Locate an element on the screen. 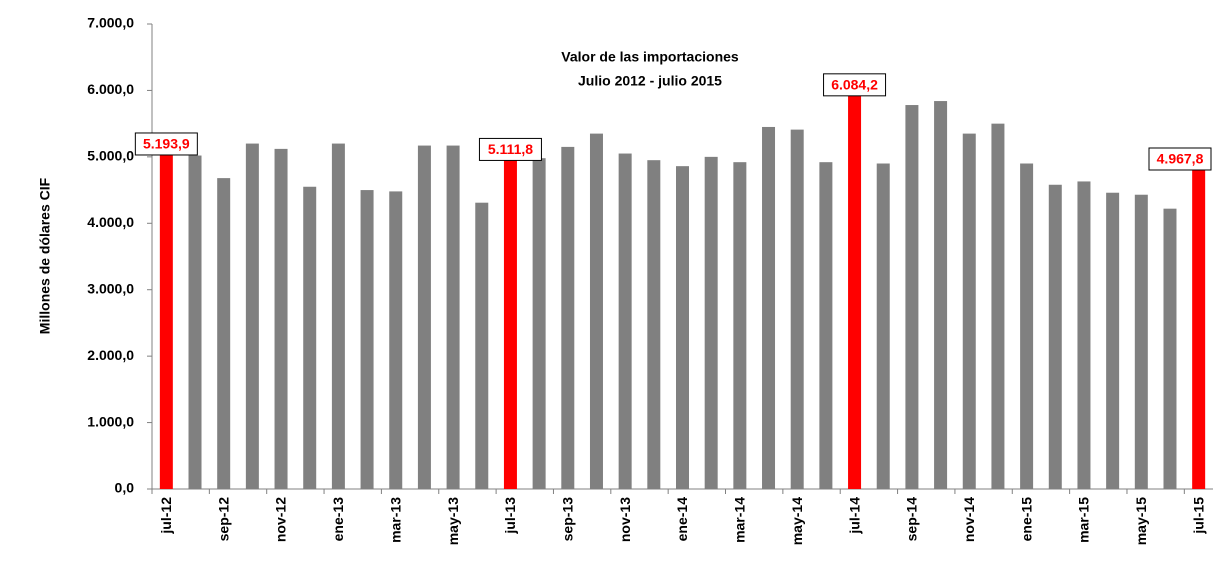 The height and width of the screenshot is (572, 1213). y-tick-label: 7.000,0 is located at coordinates (110, 23).